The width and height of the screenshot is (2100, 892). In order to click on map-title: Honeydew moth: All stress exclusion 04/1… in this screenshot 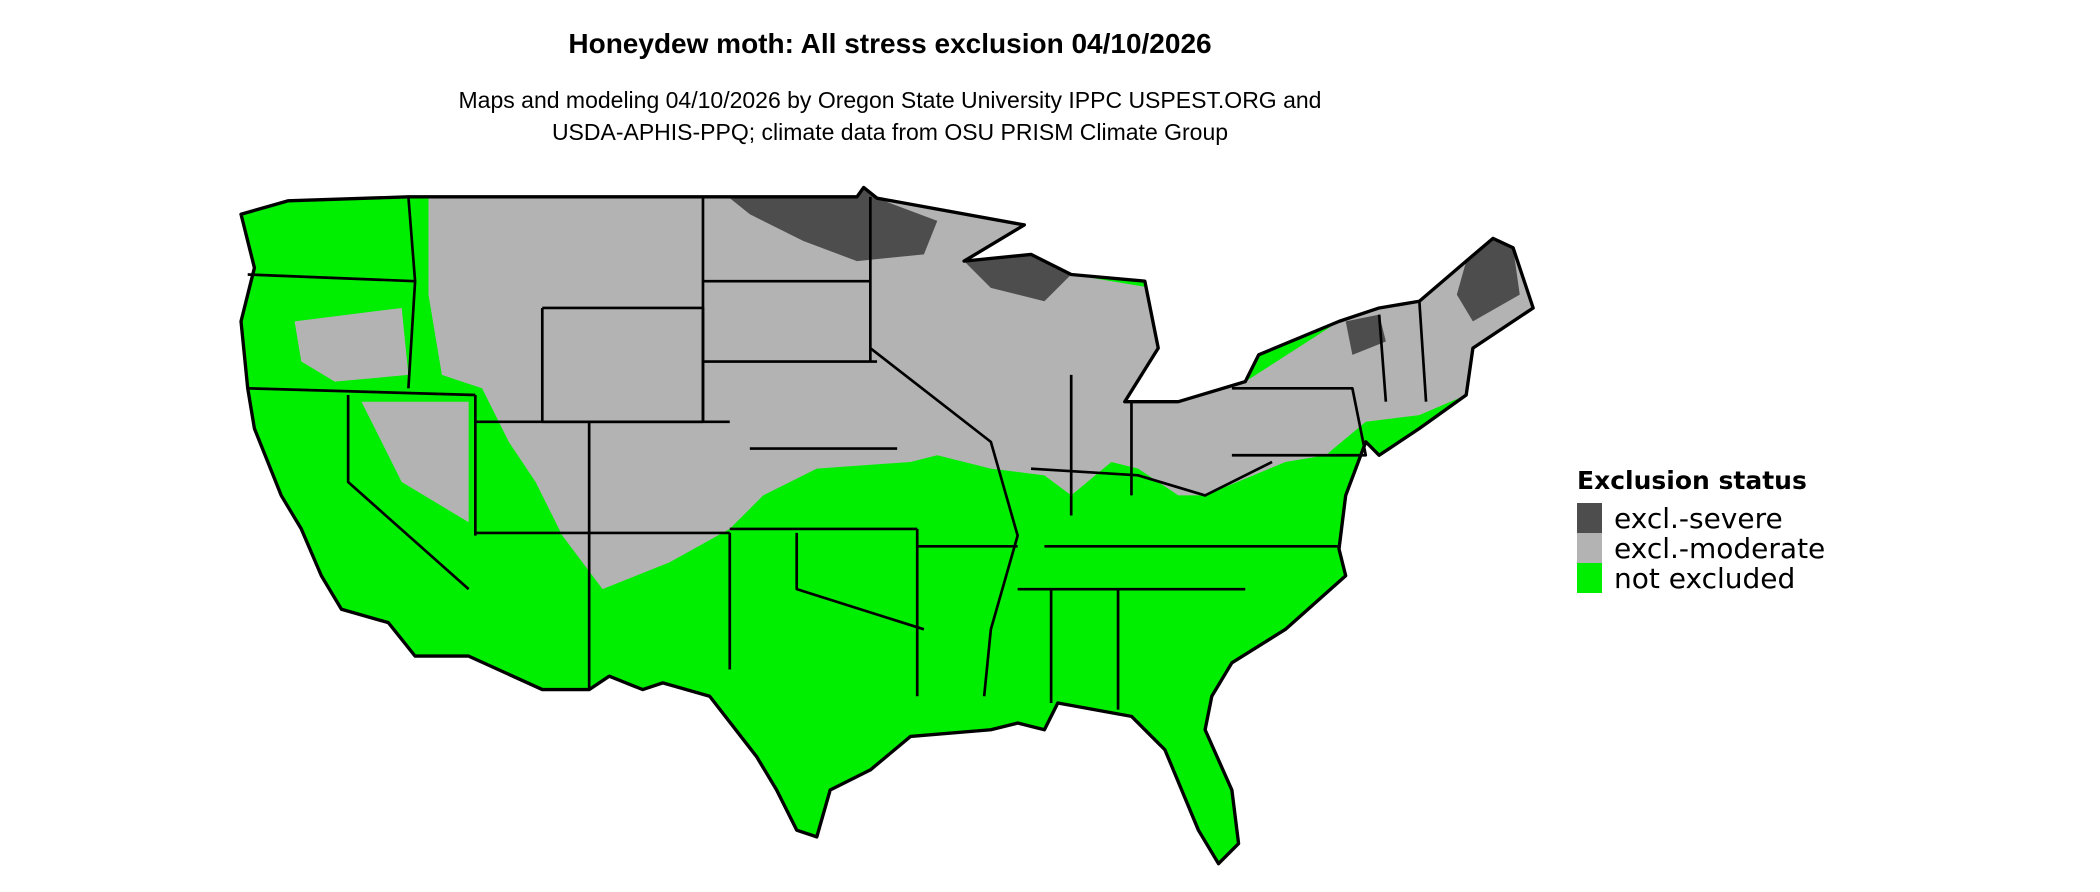, I will do `click(890, 43)`.